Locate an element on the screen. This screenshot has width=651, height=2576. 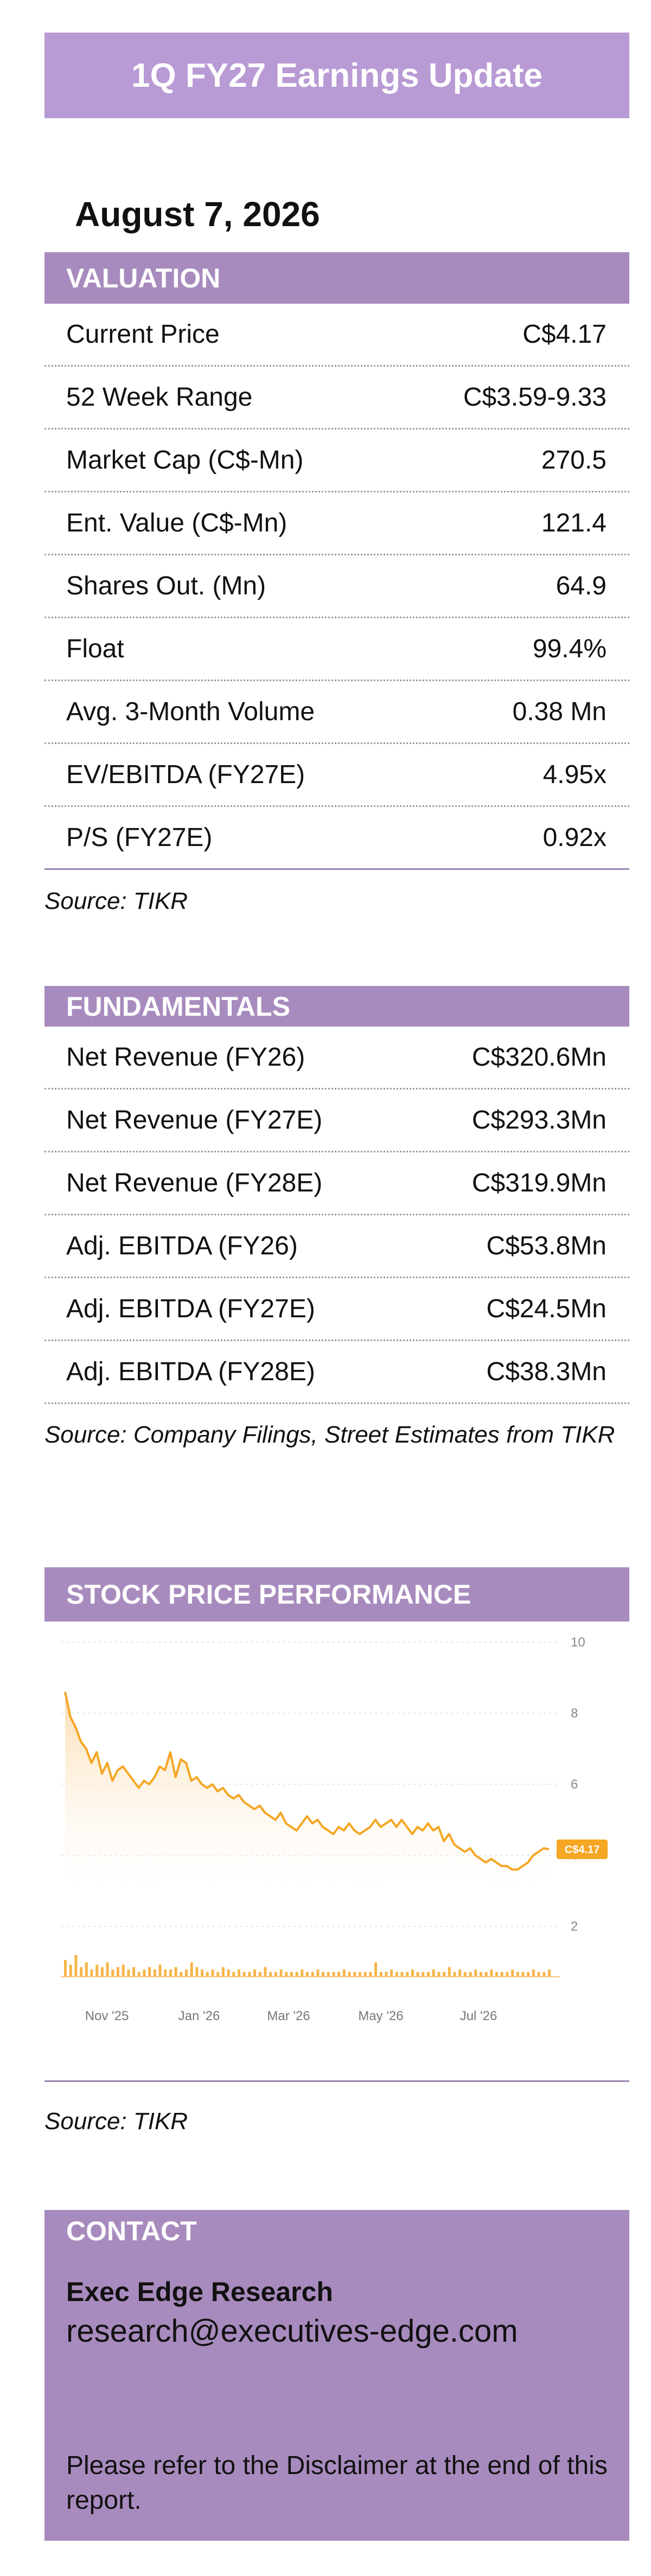
contact-header: CONTACT is located at coordinates (131, 2231).